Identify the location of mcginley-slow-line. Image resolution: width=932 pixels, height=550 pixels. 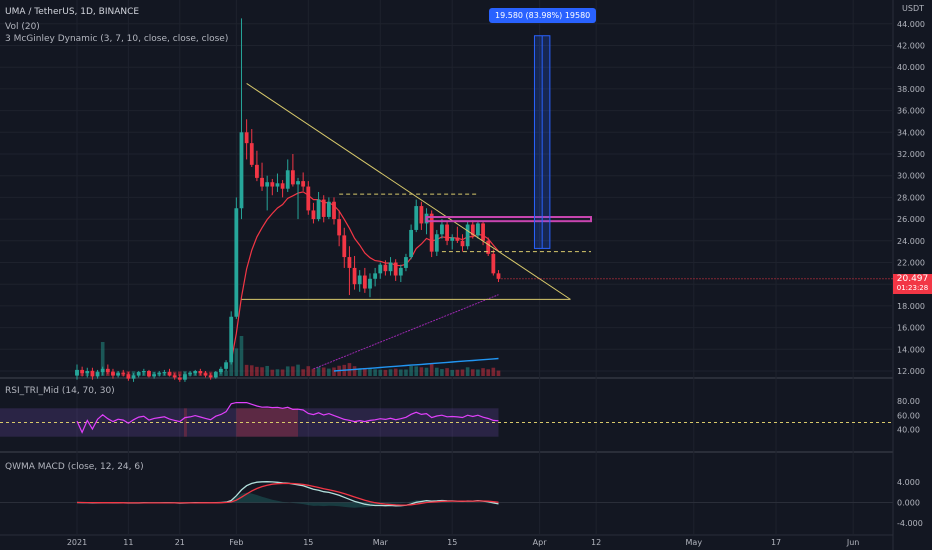
(416, 364).